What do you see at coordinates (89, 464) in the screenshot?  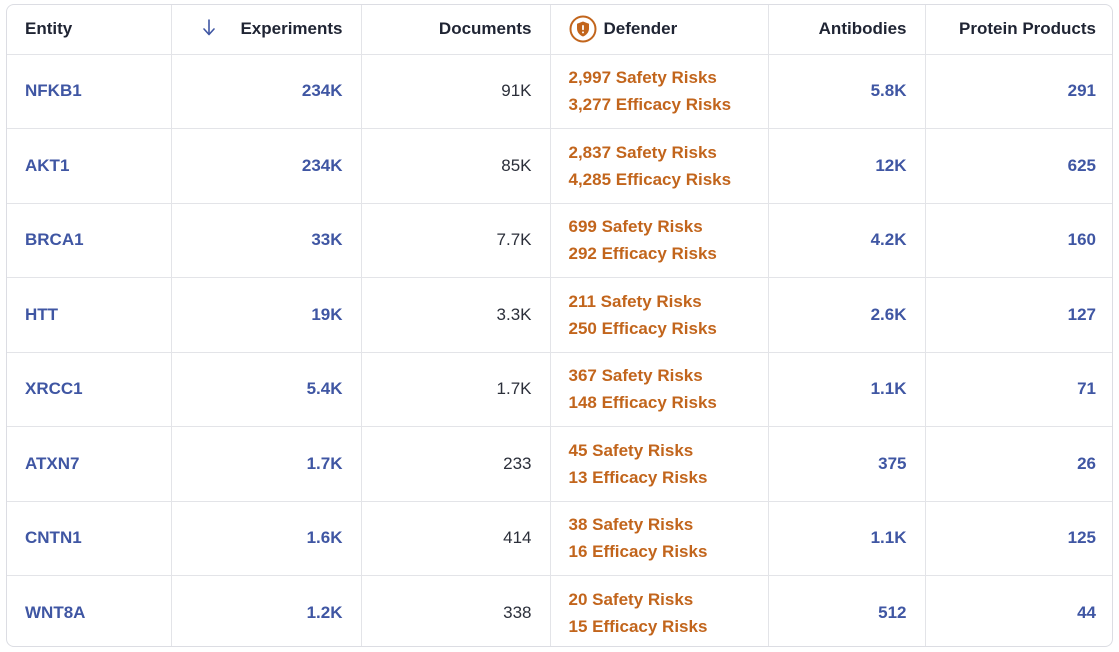 I see `entity-link: ATXN7` at bounding box center [89, 464].